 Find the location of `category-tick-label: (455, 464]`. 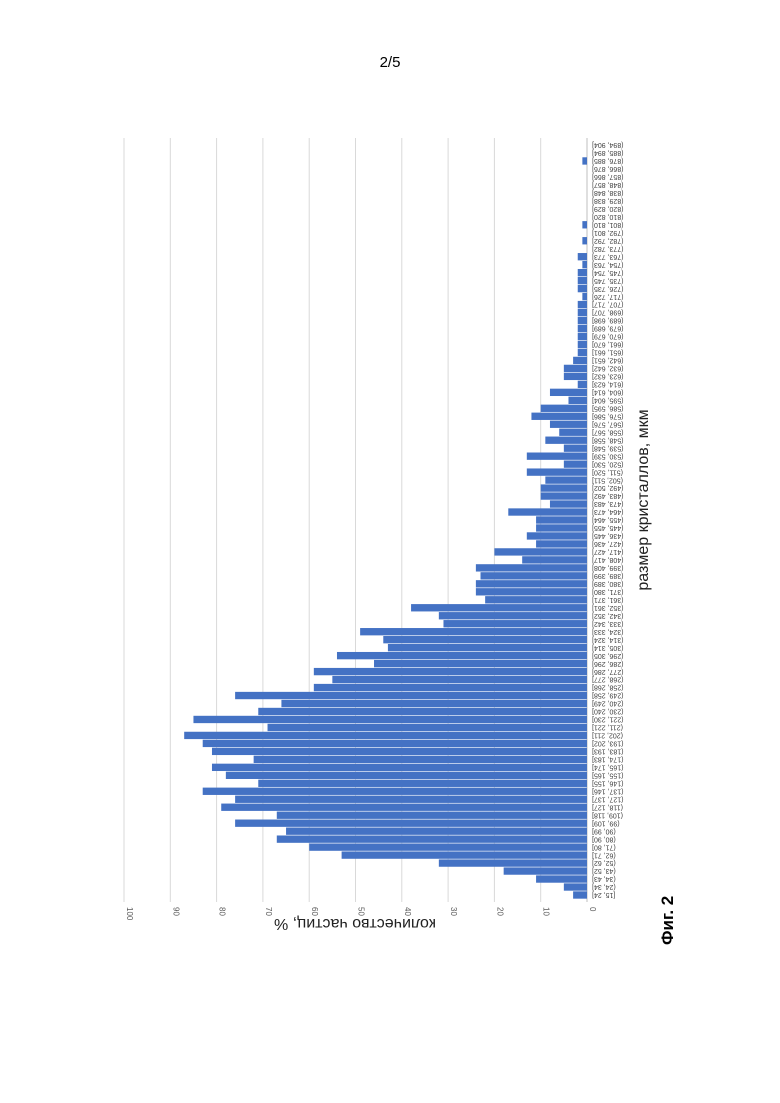

category-tick-label: (455, 464] is located at coordinates (608, 519).